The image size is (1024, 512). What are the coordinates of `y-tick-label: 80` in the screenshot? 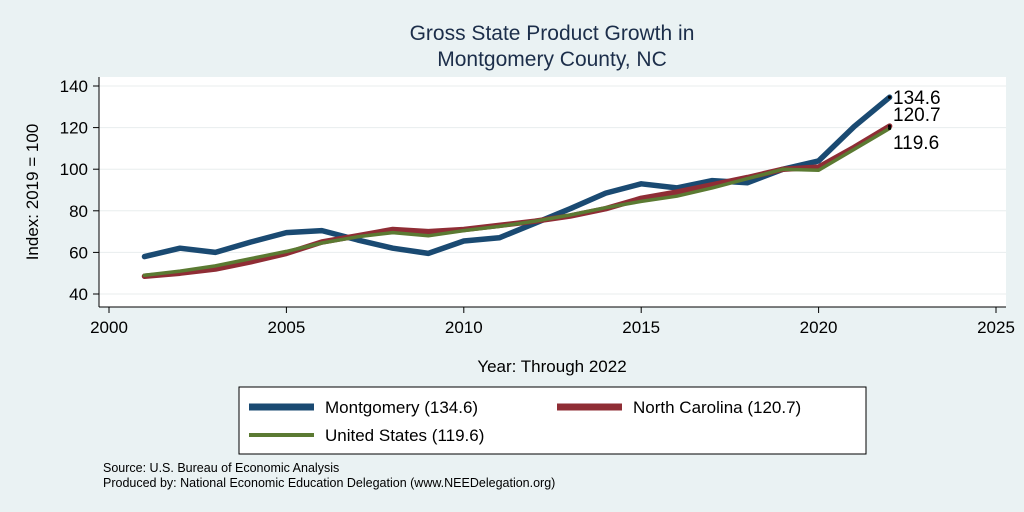 It's located at (78, 211).